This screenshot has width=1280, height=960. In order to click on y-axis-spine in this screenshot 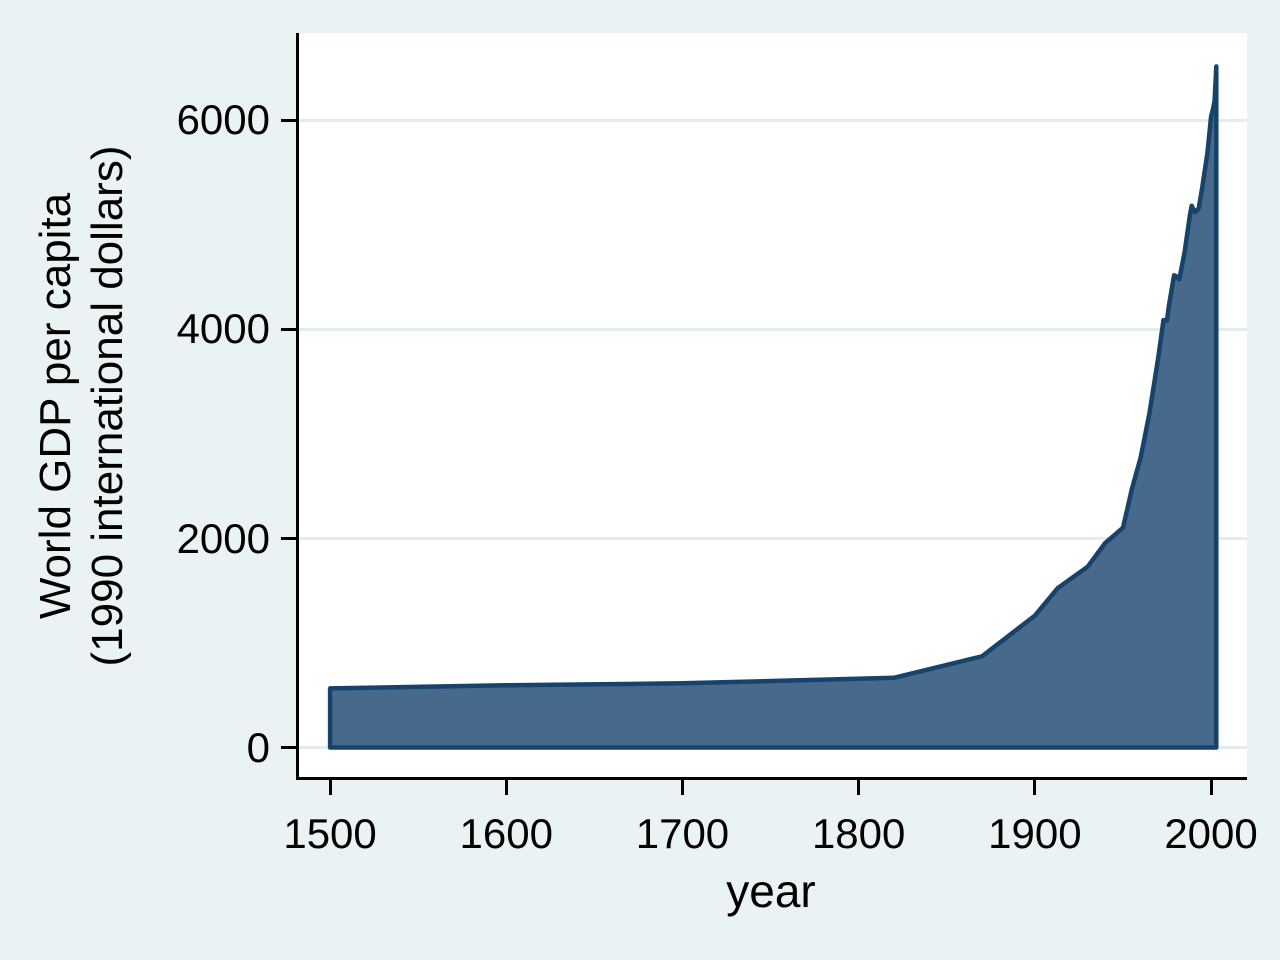, I will do `click(297, 406)`.